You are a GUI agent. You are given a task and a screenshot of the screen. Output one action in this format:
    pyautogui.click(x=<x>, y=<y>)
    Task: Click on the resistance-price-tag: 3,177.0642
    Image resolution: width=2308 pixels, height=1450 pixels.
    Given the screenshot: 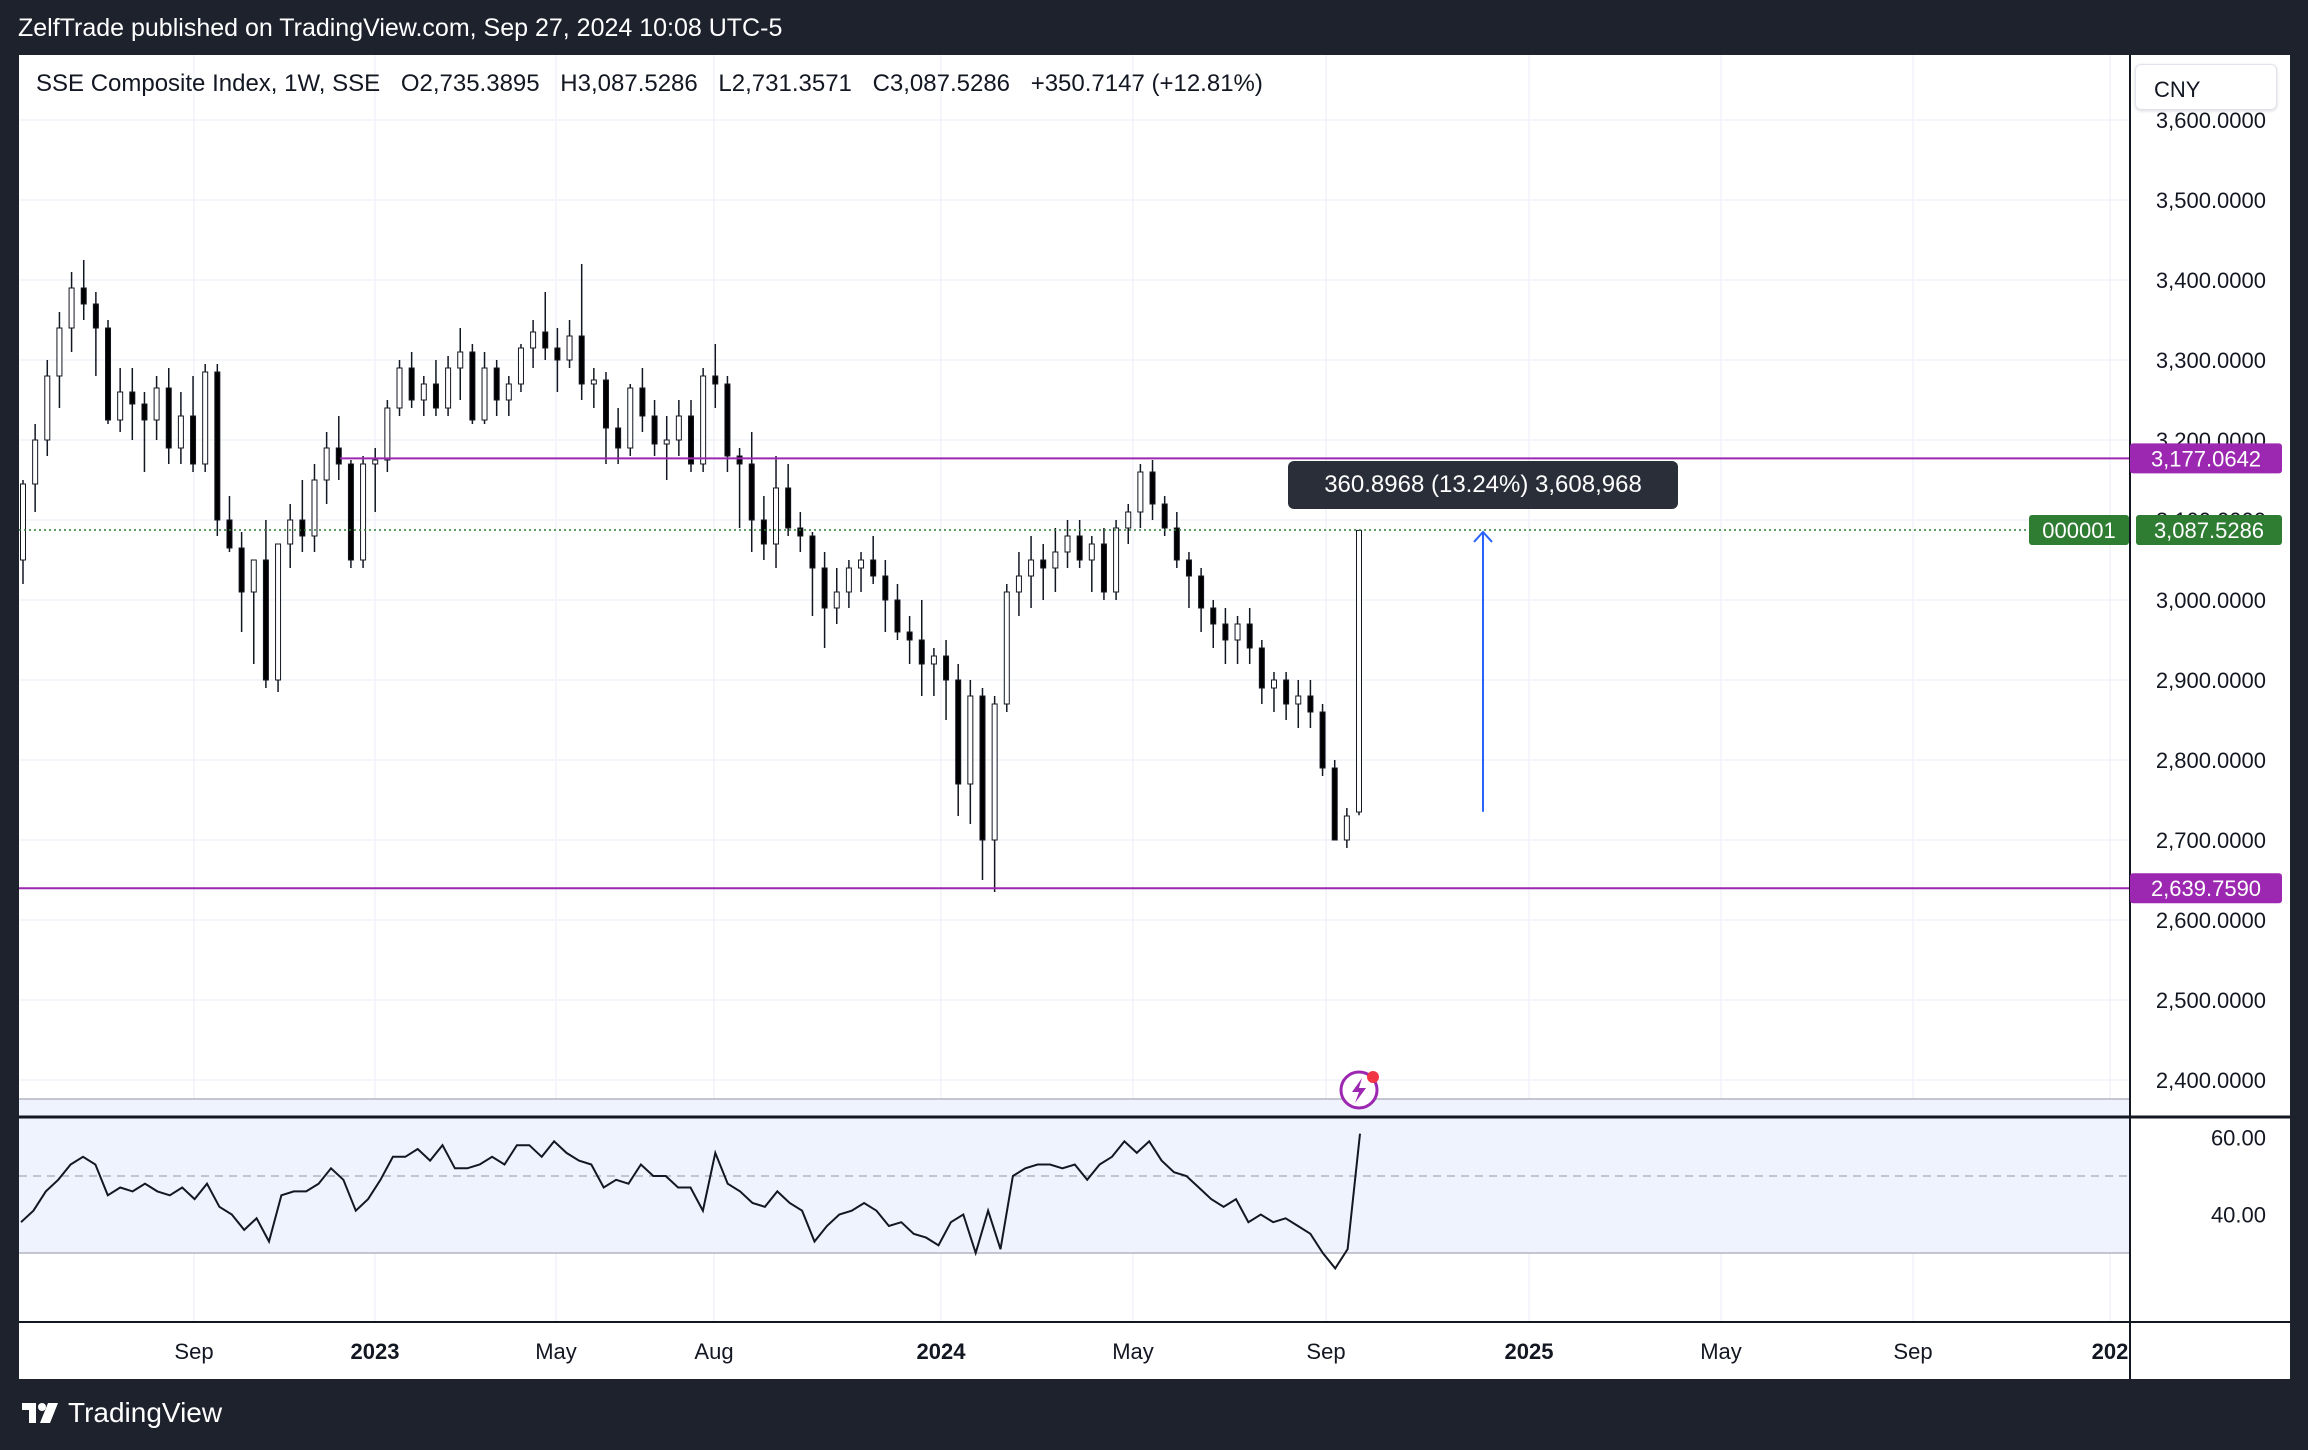 What is the action you would take?
    pyautogui.click(x=2206, y=458)
    